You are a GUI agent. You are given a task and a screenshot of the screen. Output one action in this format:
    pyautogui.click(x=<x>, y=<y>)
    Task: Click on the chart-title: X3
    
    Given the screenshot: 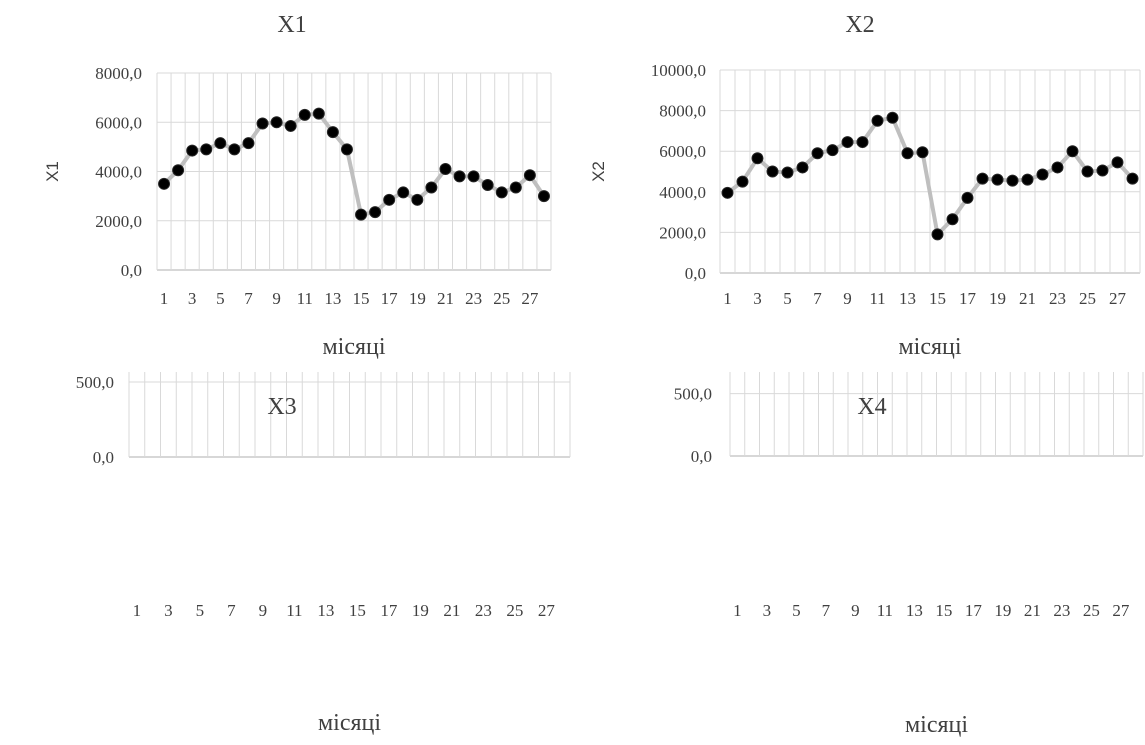 What is the action you would take?
    pyautogui.click(x=281, y=407)
    